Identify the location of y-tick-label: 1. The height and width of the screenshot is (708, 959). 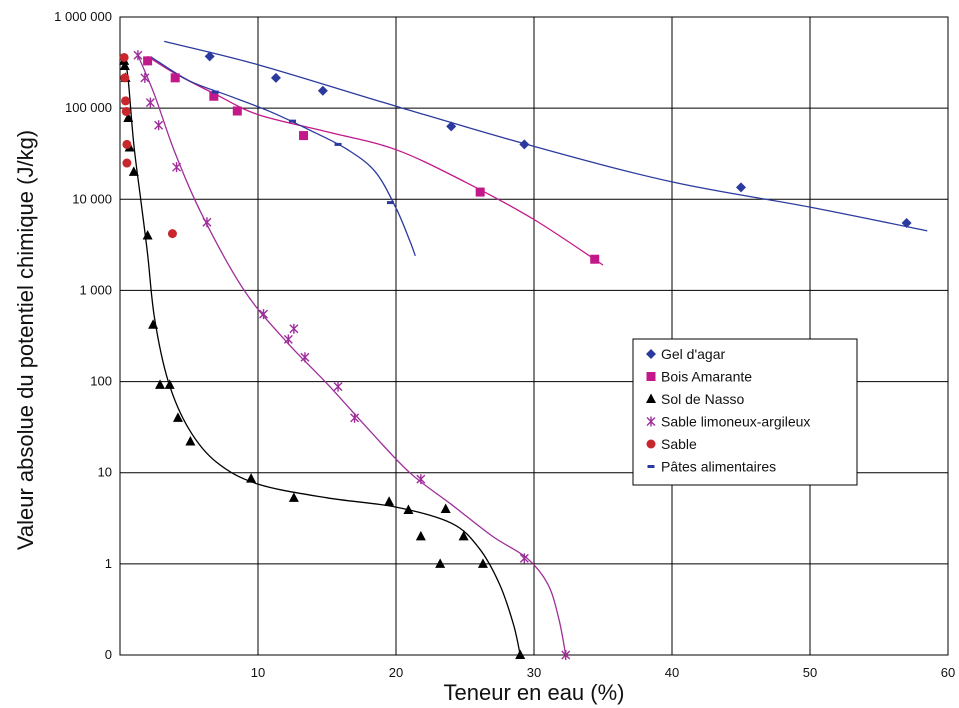
(108, 563).